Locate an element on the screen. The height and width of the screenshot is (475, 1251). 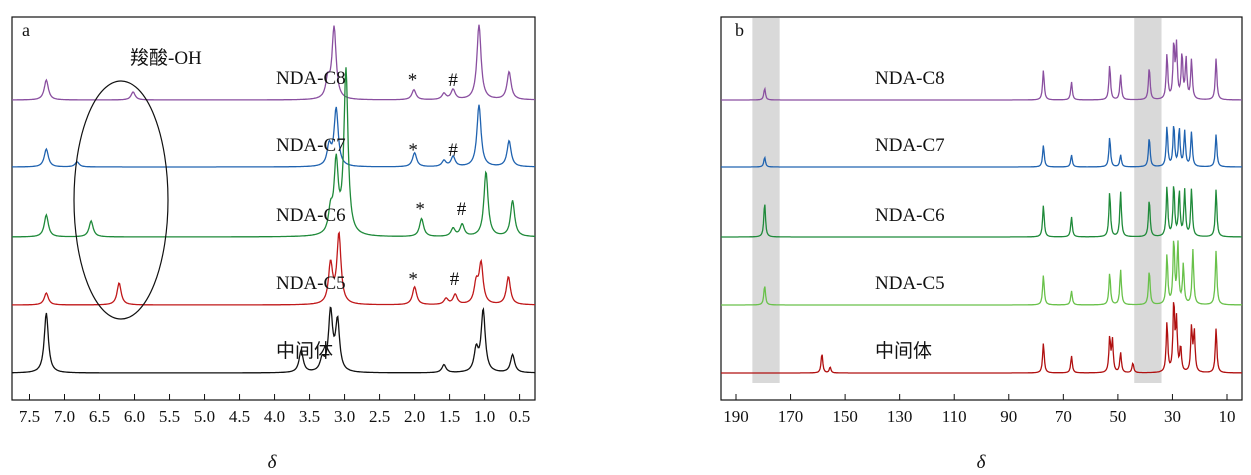
x-tick-label: 10 is located at coordinates (1226, 416).